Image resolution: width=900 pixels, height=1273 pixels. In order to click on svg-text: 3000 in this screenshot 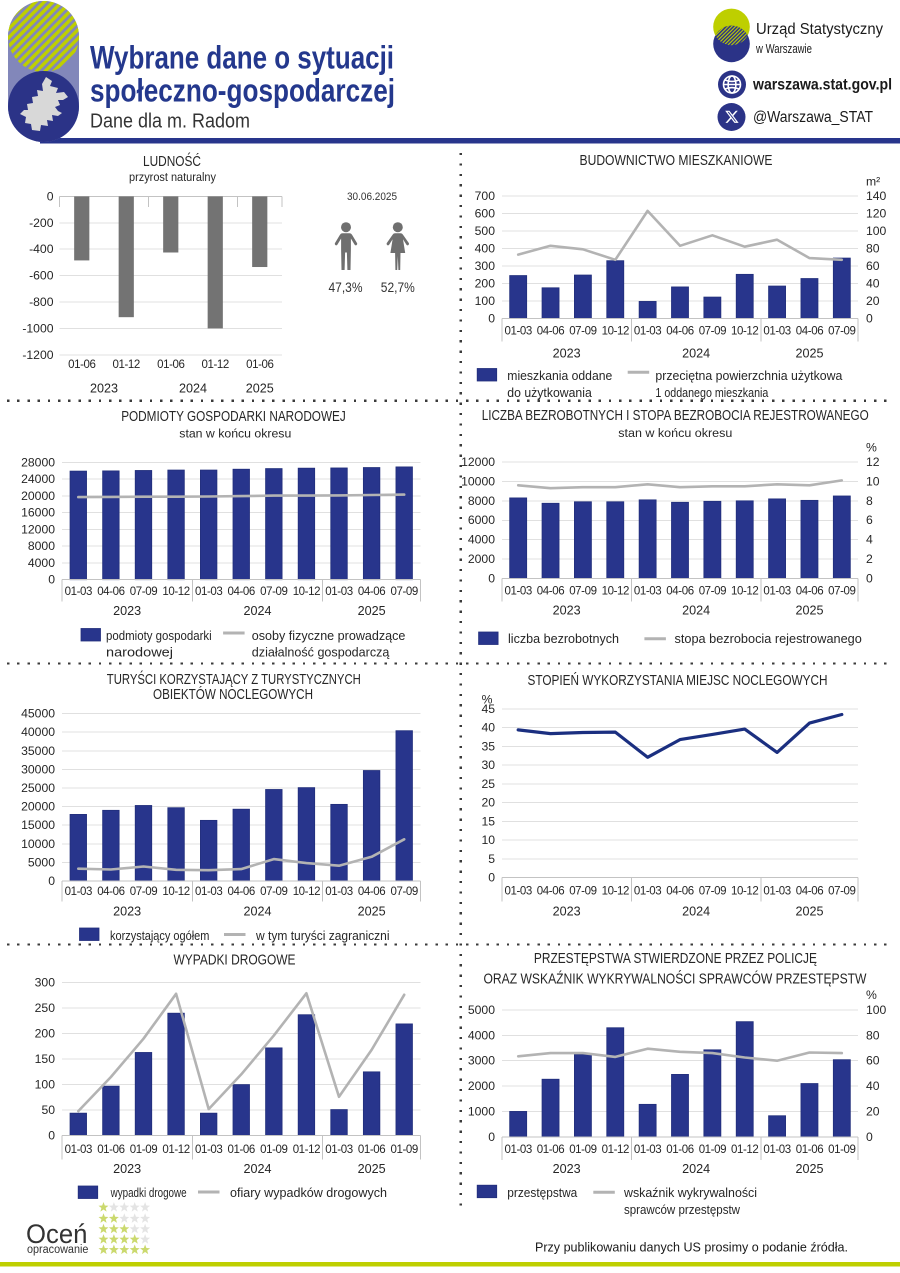, I will do `click(481, 1061)`.